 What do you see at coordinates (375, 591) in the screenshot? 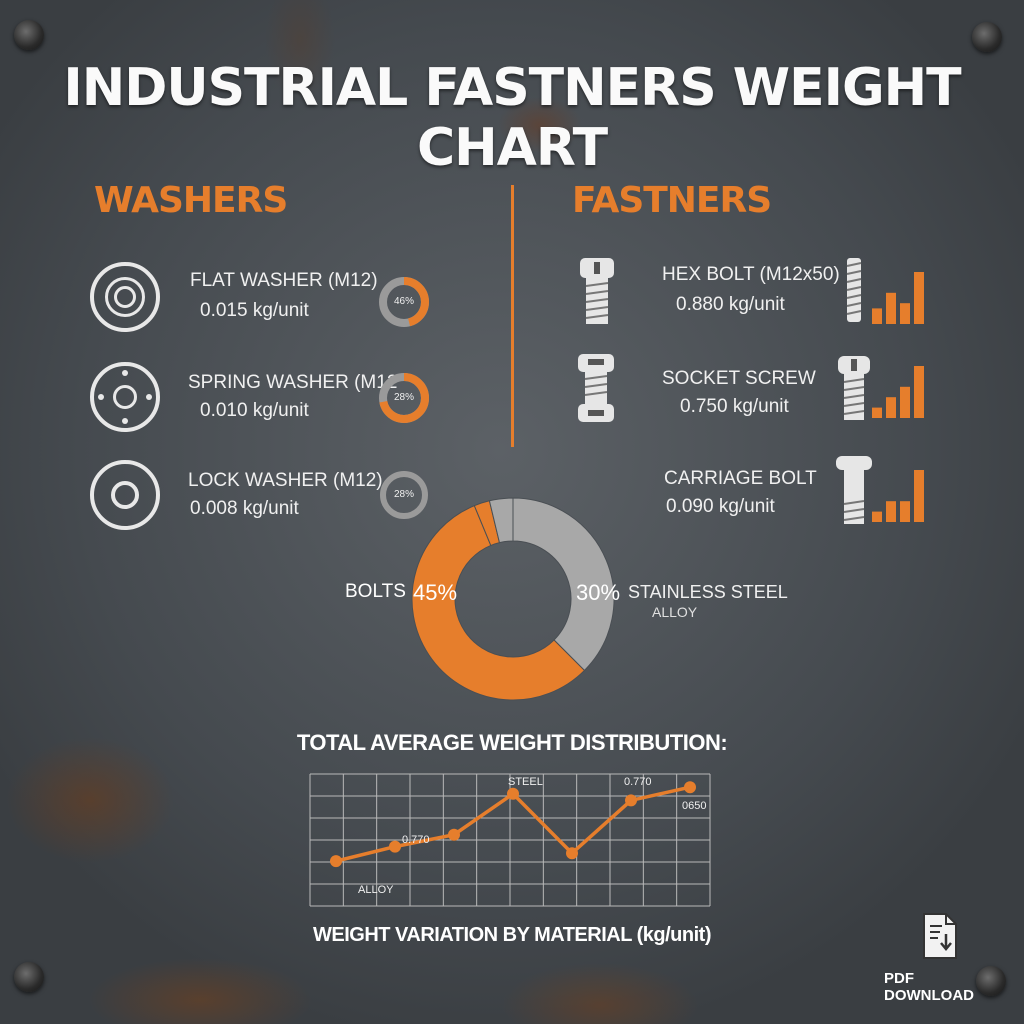
I see `bolts-label: BOLTS` at bounding box center [375, 591].